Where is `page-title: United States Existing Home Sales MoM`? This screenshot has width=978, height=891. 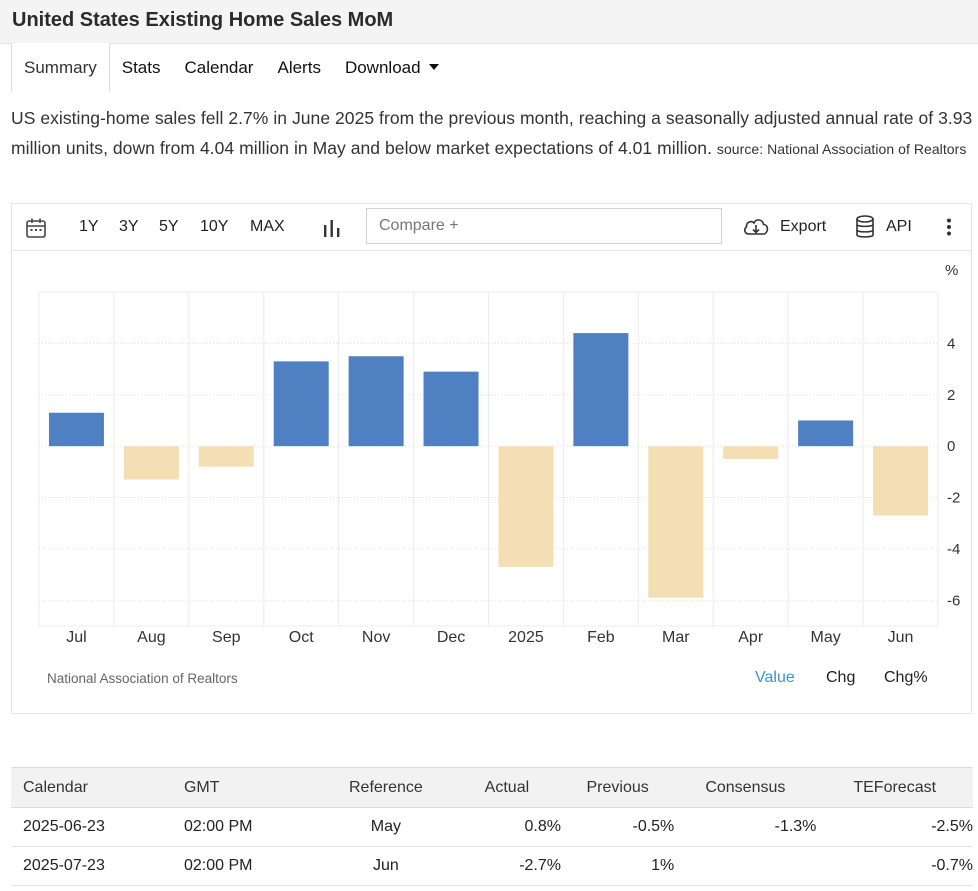 page-title: United States Existing Home Sales MoM is located at coordinates (203, 20).